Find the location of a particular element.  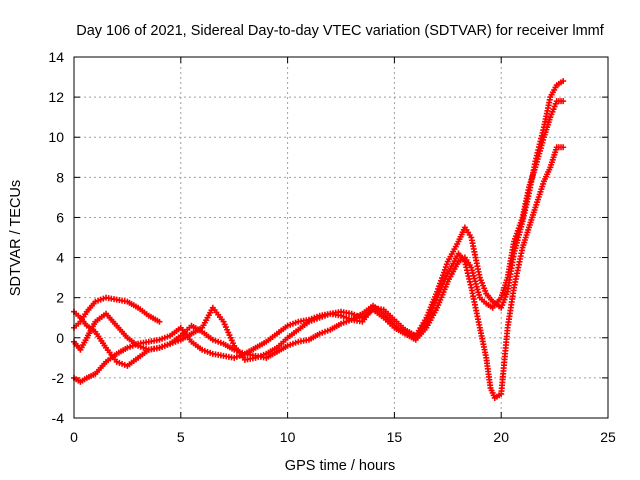

y-tick-label: 6 is located at coordinates (60, 217).